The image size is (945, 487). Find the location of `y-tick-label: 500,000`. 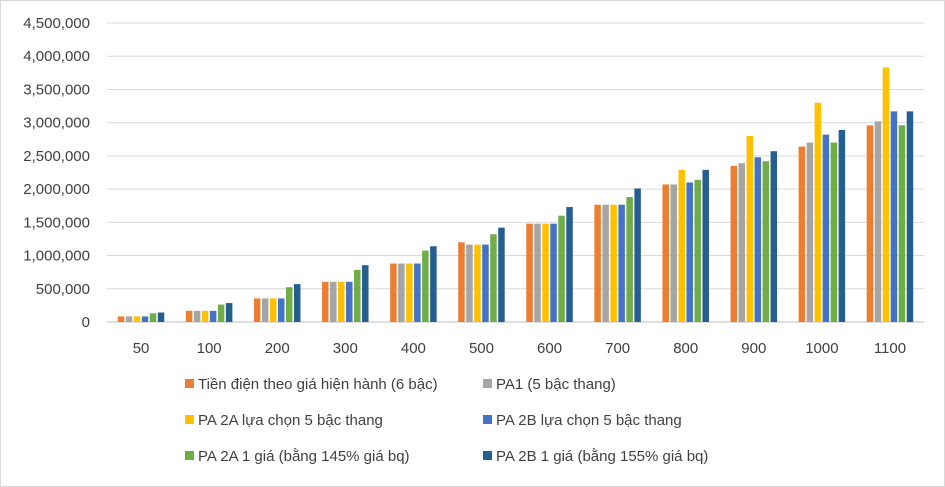

y-tick-label: 500,000 is located at coordinates (63, 289).